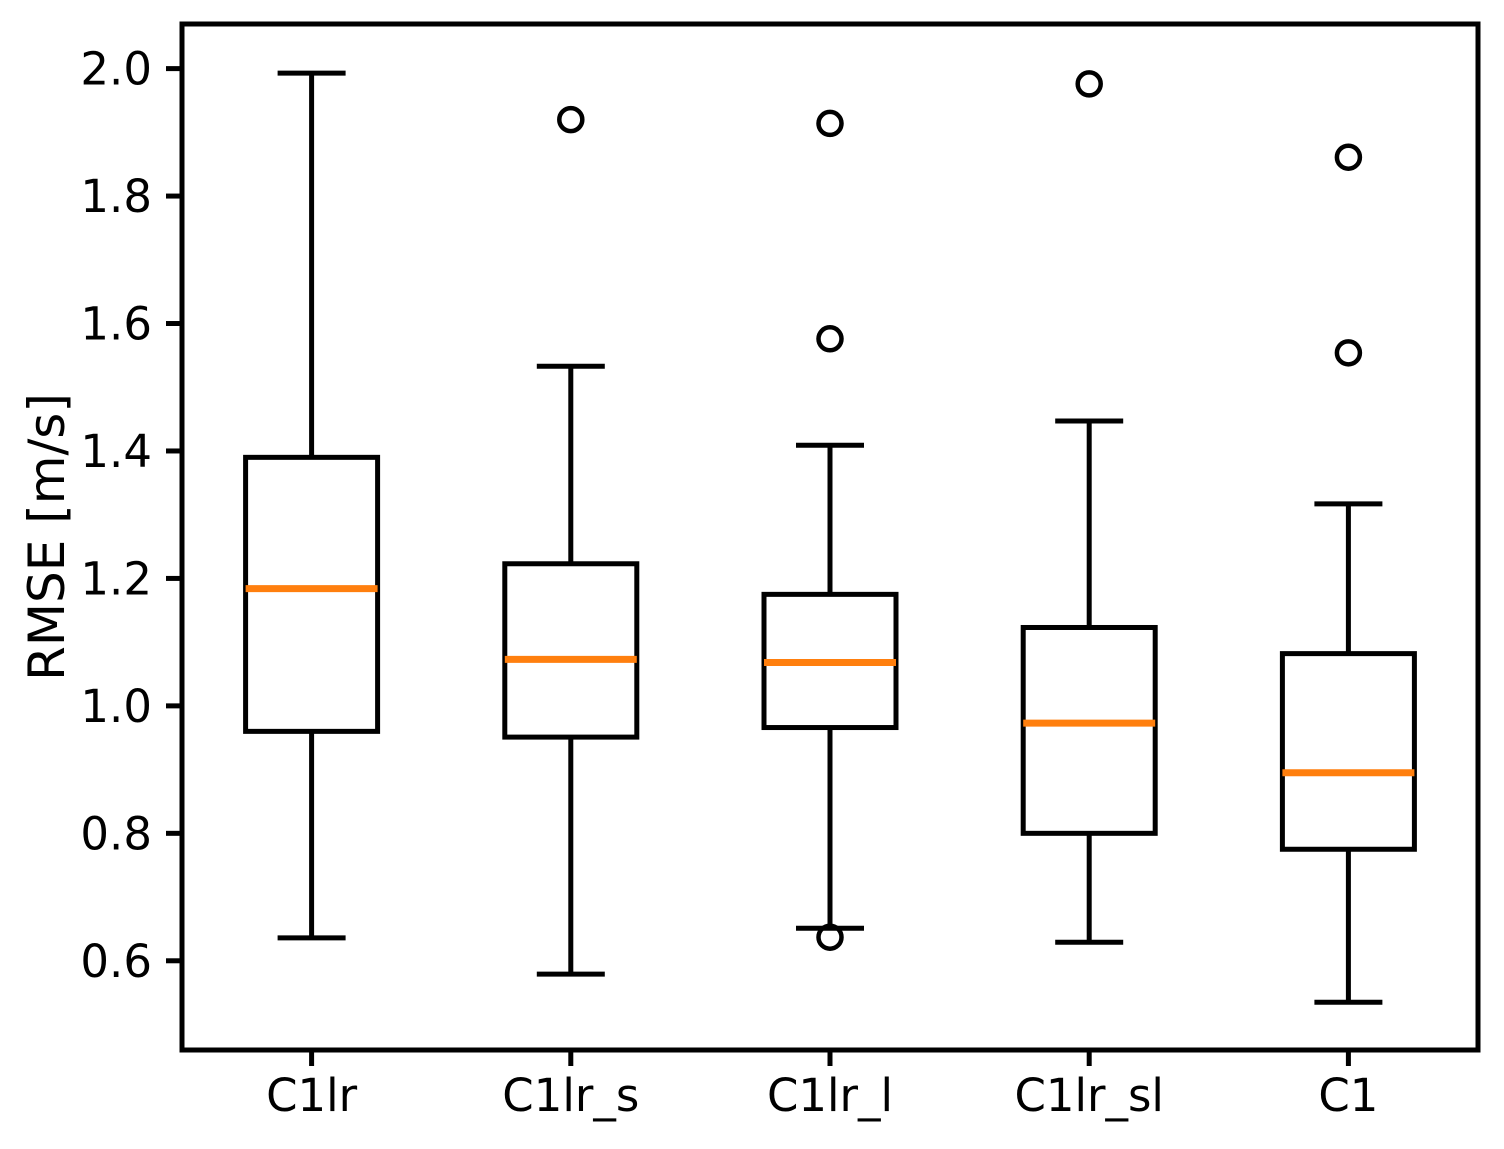  I want to click on y-tick-label: 1.4, so click(116, 451).